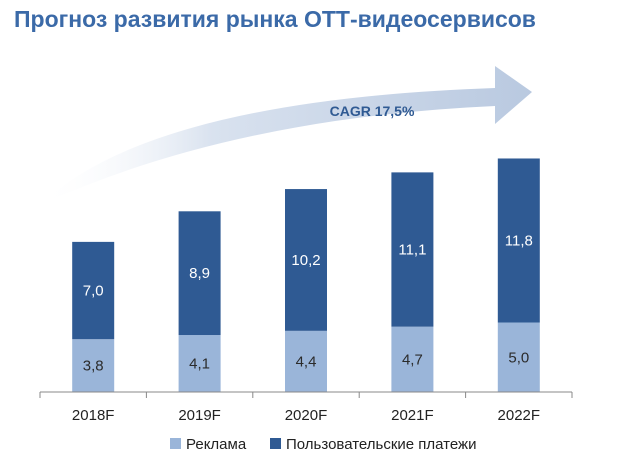 This screenshot has height=460, width=640. What do you see at coordinates (175, 443) in the screenshot?
I see `legend-swatch-ads` at bounding box center [175, 443].